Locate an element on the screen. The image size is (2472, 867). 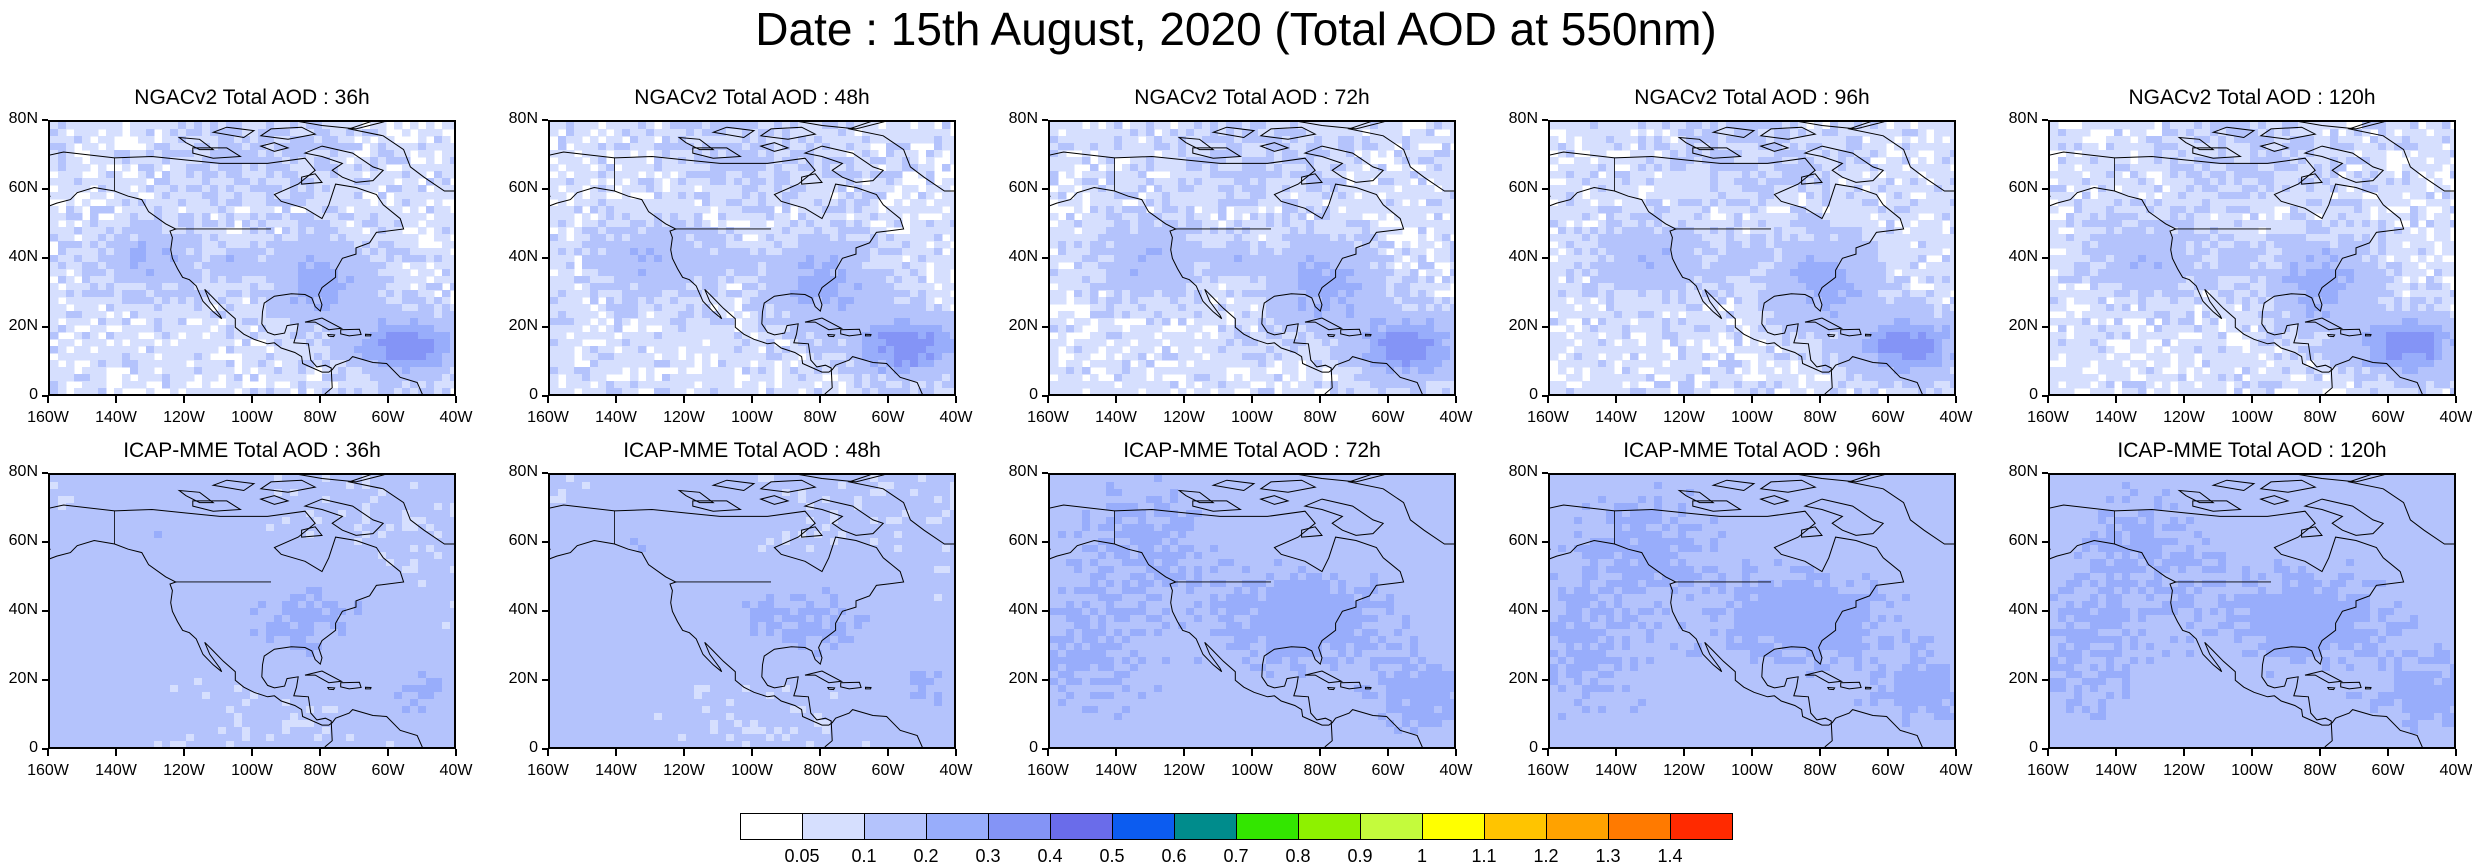
colorbar-label: 0.2 is located at coordinates (926, 856).